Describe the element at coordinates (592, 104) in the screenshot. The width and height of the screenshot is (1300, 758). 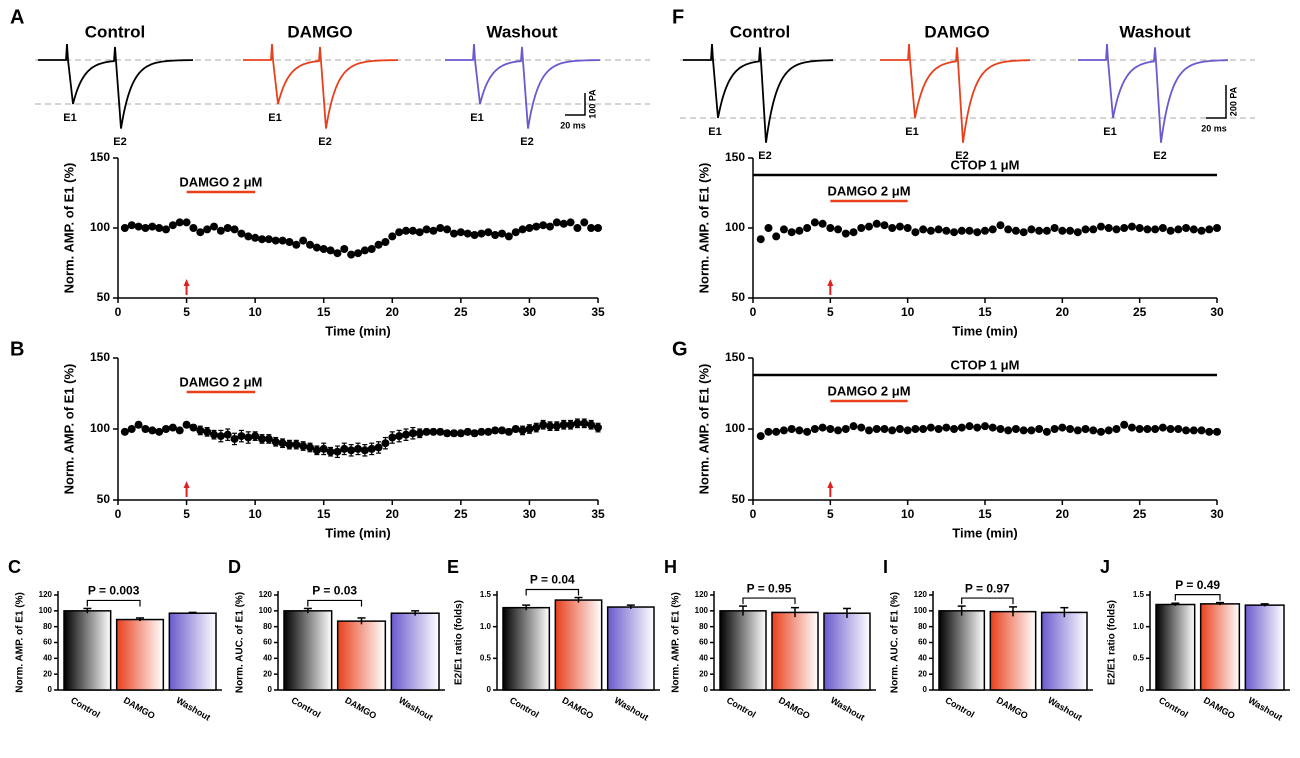
I see `scale-label: 100 PA` at that location.